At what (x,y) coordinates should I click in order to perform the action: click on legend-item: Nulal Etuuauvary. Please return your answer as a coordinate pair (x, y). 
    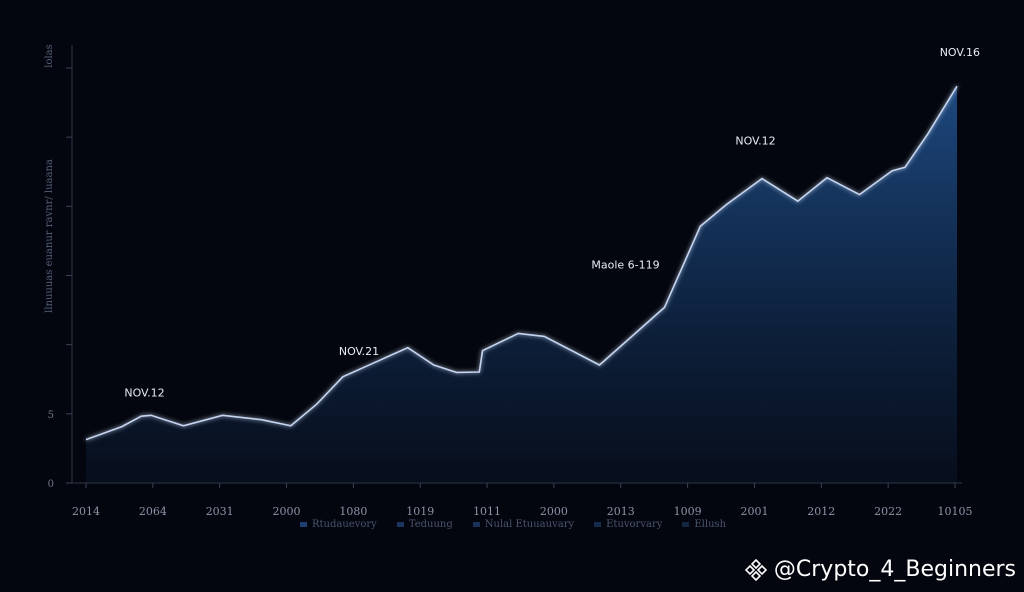
    Looking at the image, I should click on (523, 524).